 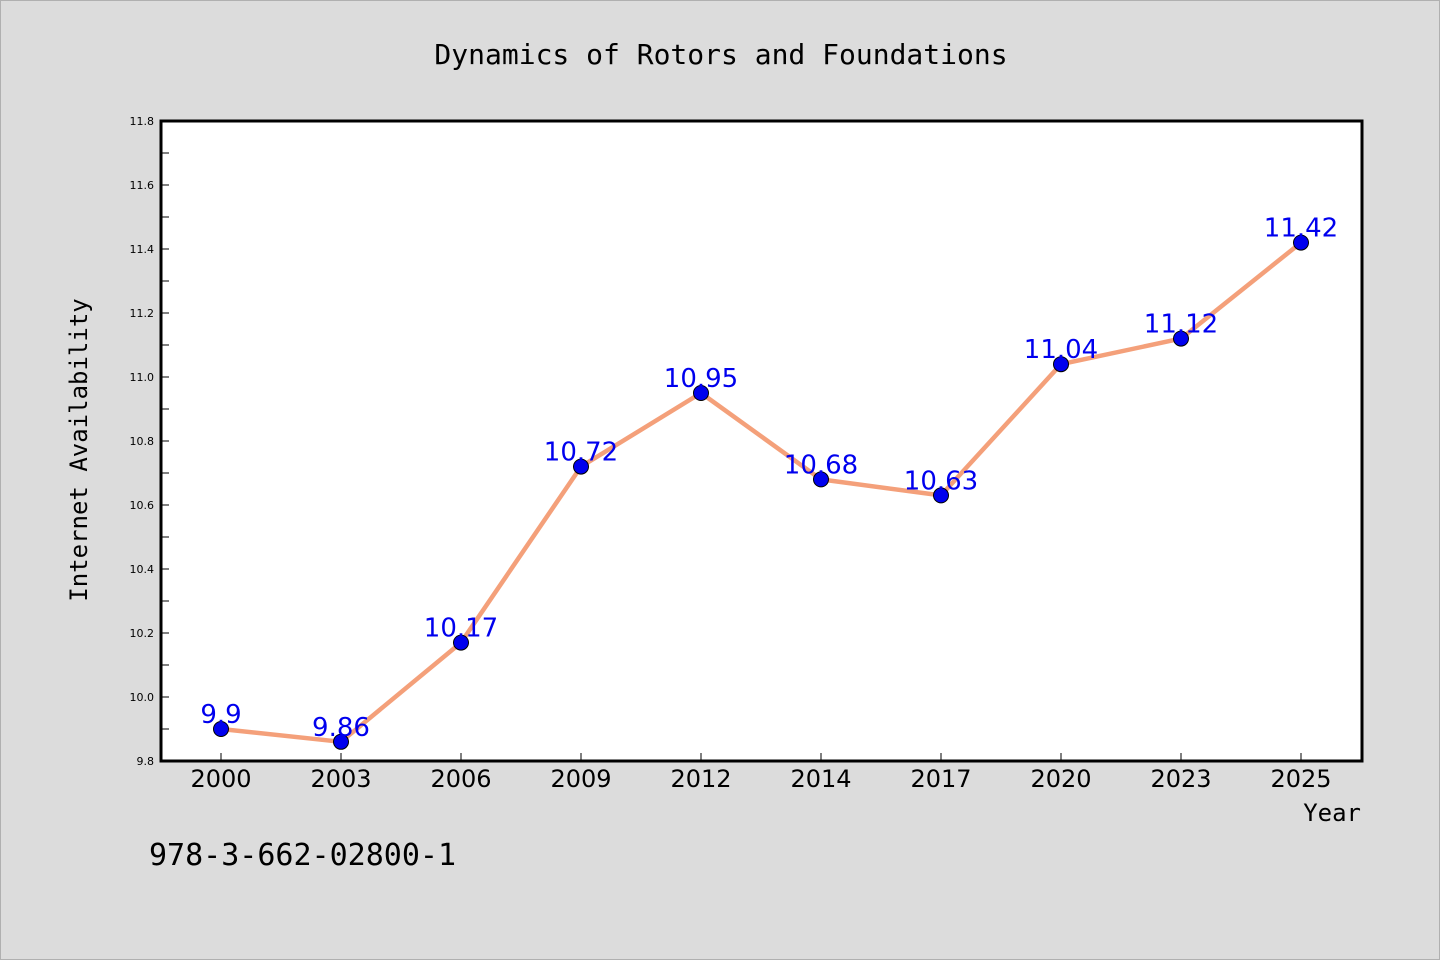 What do you see at coordinates (79, 449) in the screenshot?
I see `y-axis-label: Internet Availability` at bounding box center [79, 449].